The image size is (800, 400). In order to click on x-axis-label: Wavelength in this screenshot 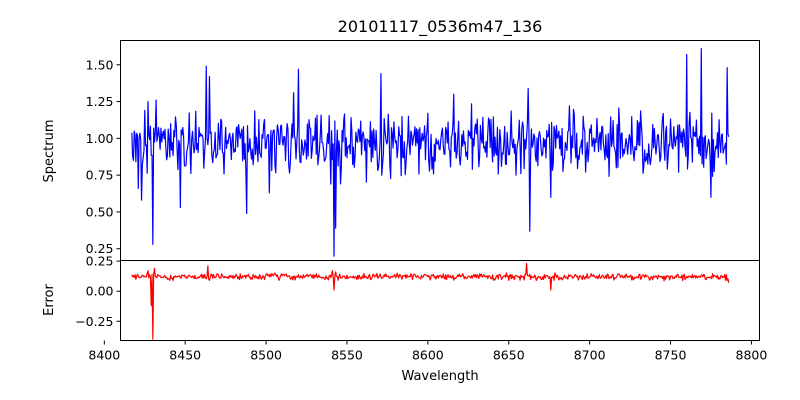, I will do `click(439, 376)`.